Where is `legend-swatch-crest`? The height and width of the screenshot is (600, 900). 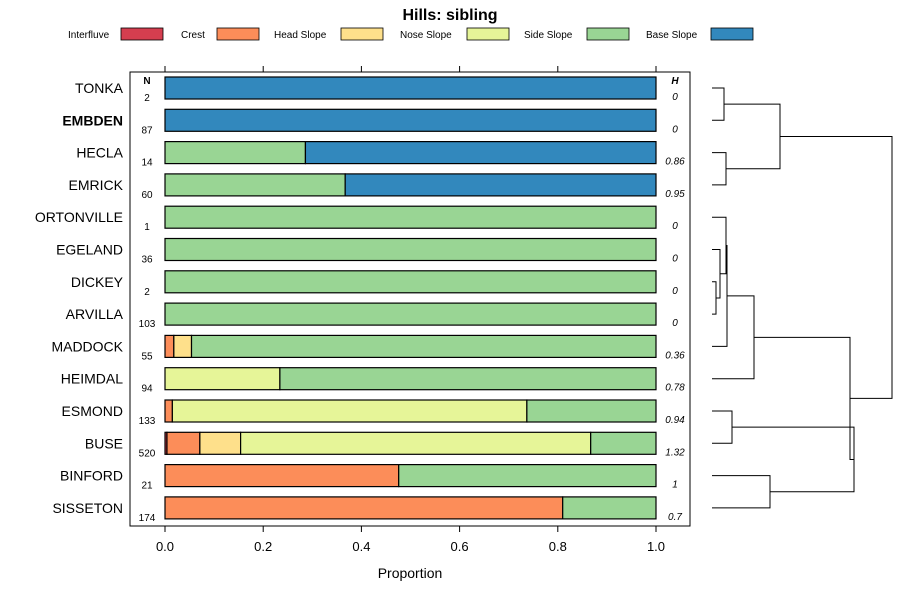 legend-swatch-crest is located at coordinates (238, 34).